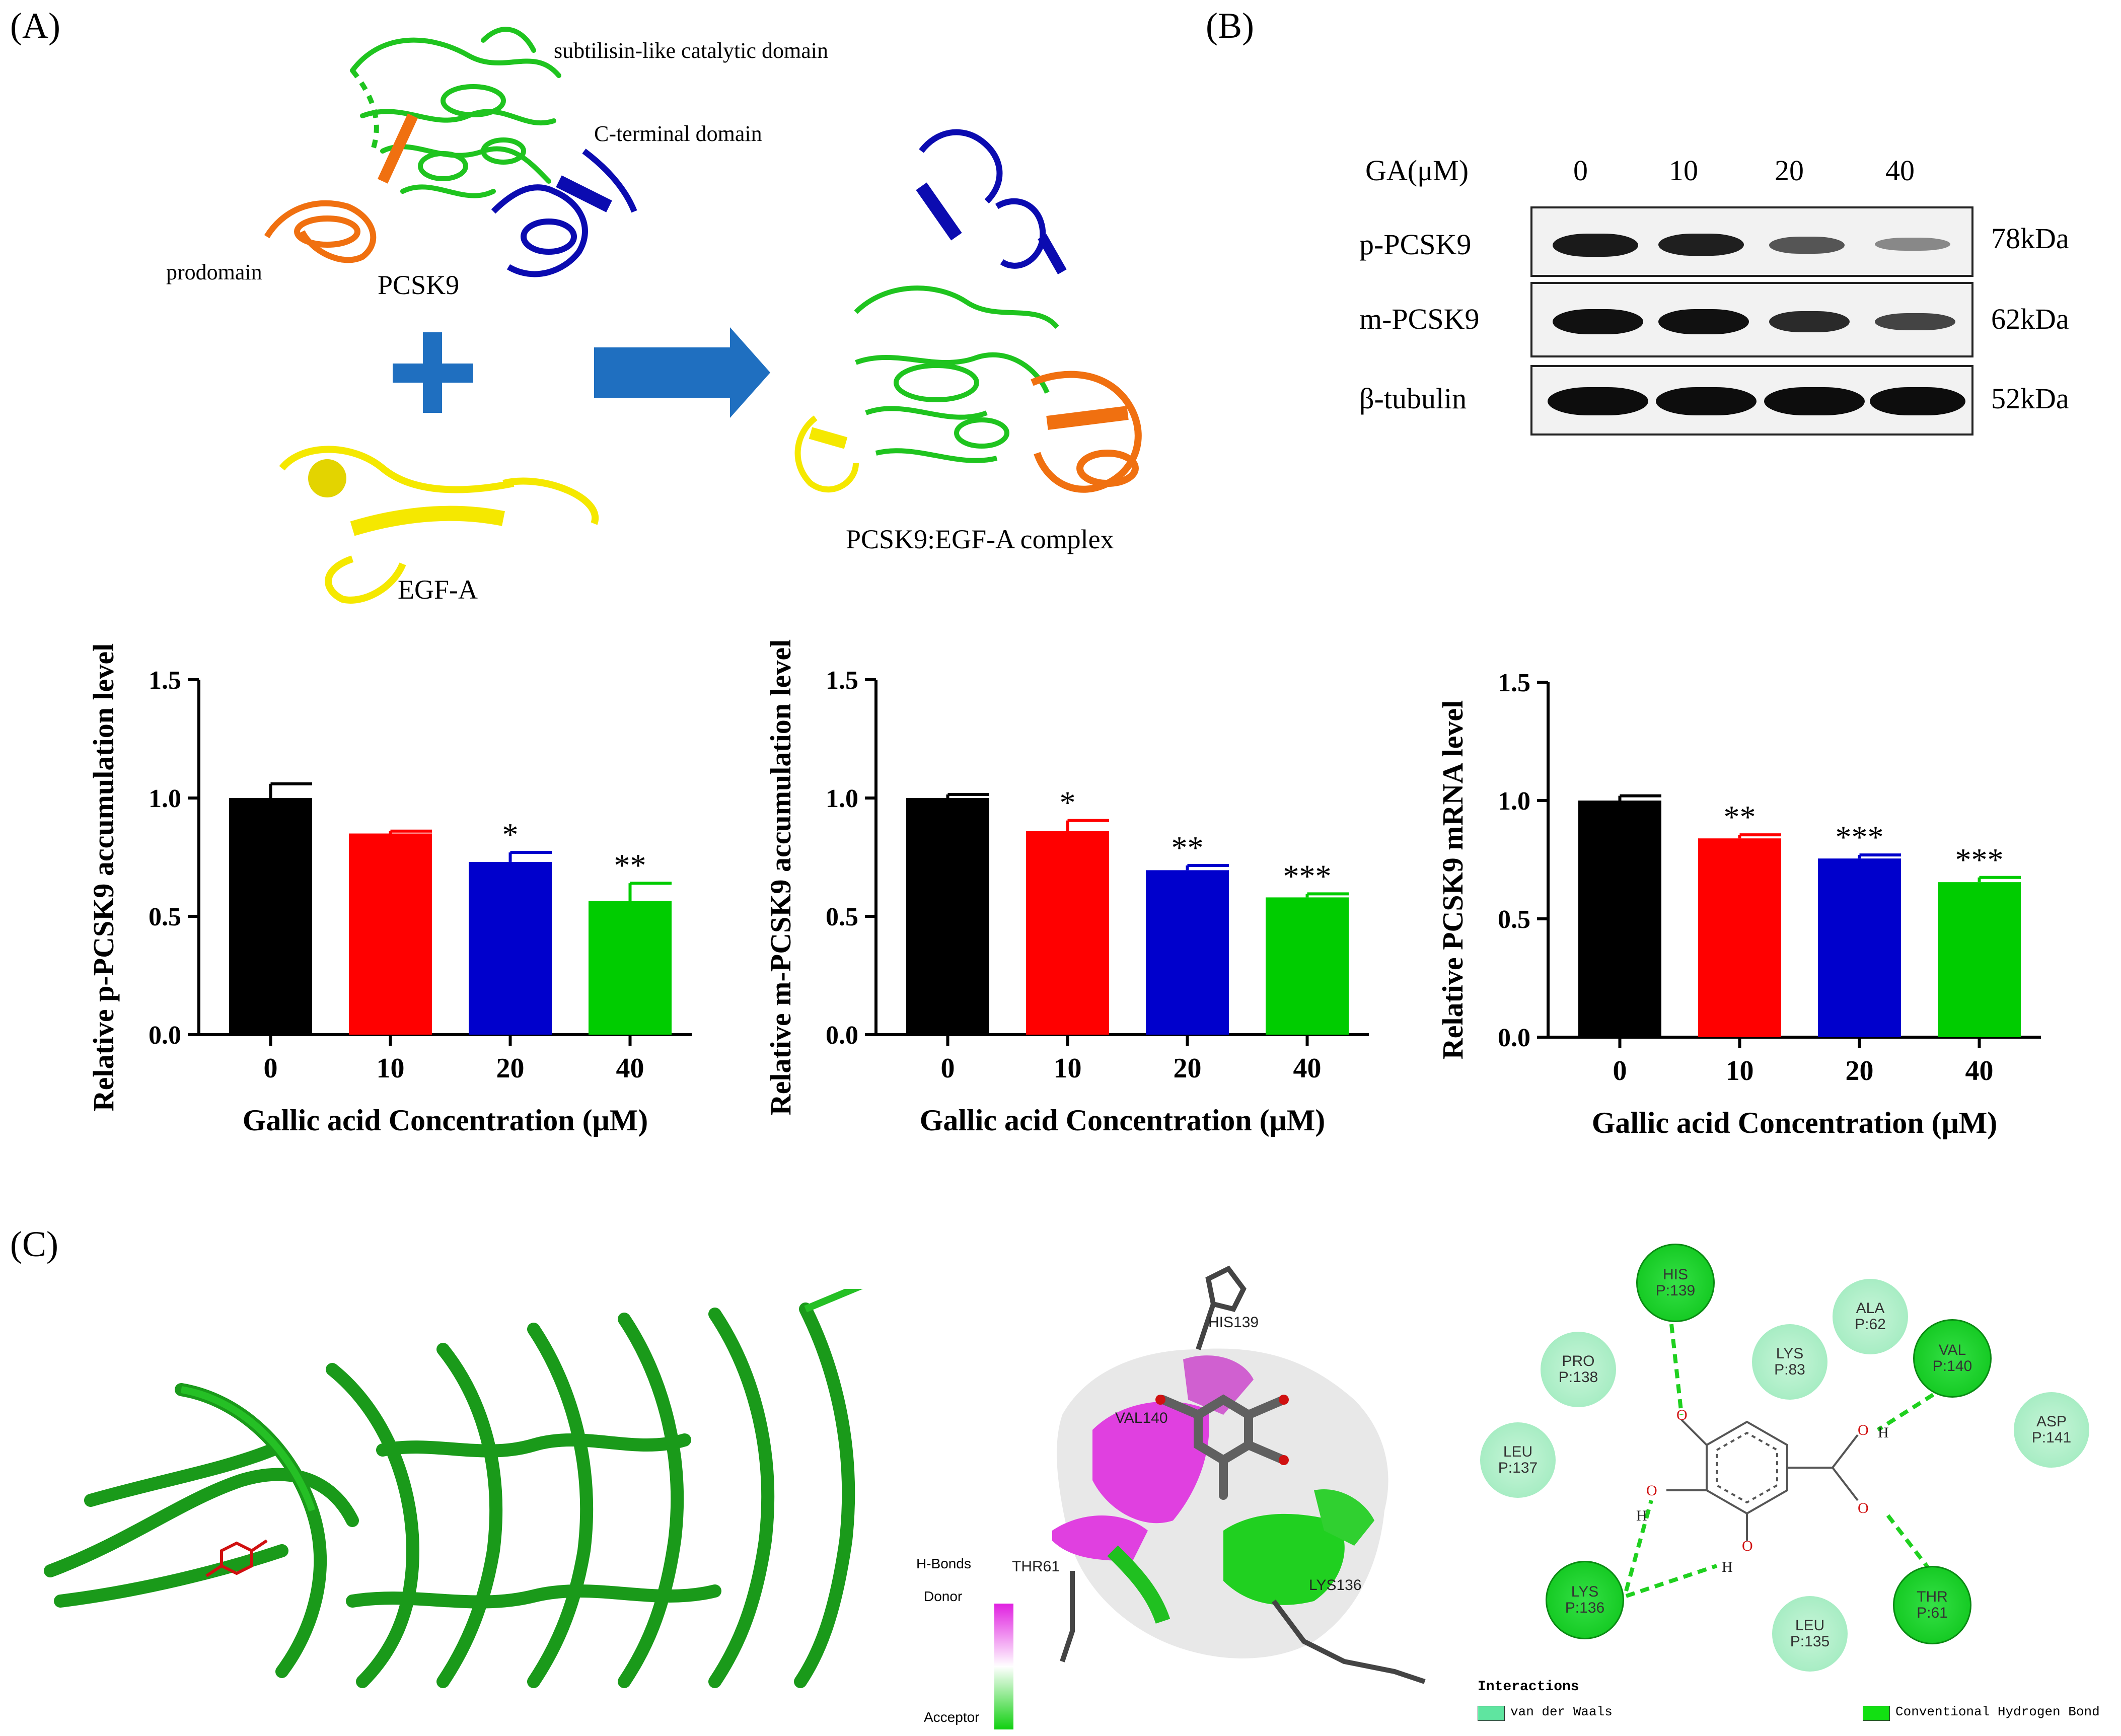 The width and height of the screenshot is (2121, 1736). I want to click on blot-row-label: β-tubulin, so click(1413, 398).